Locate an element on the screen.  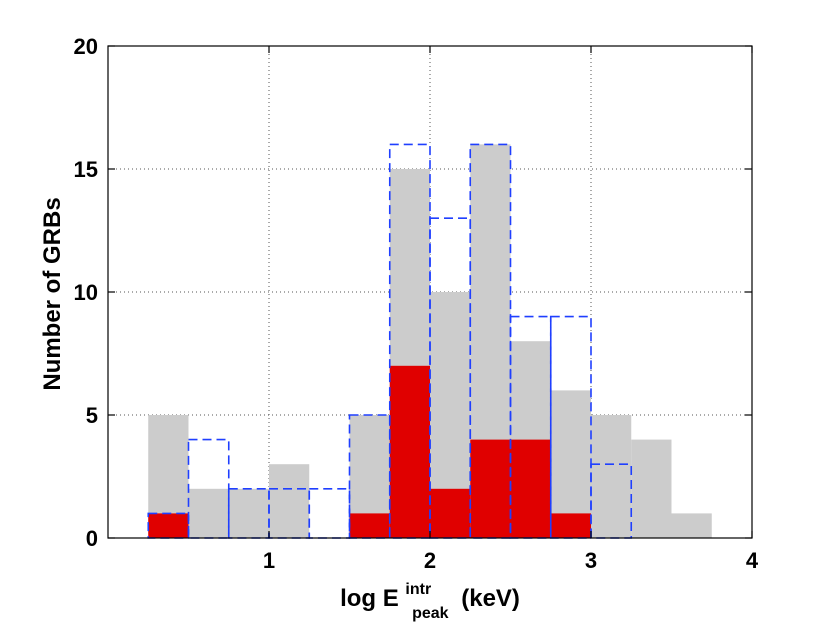
x-tick-label: 4 is located at coordinates (752, 560).